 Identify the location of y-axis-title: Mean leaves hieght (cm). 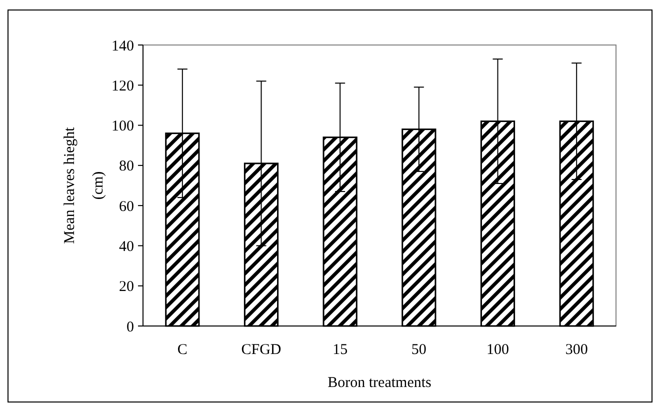
(84, 185).